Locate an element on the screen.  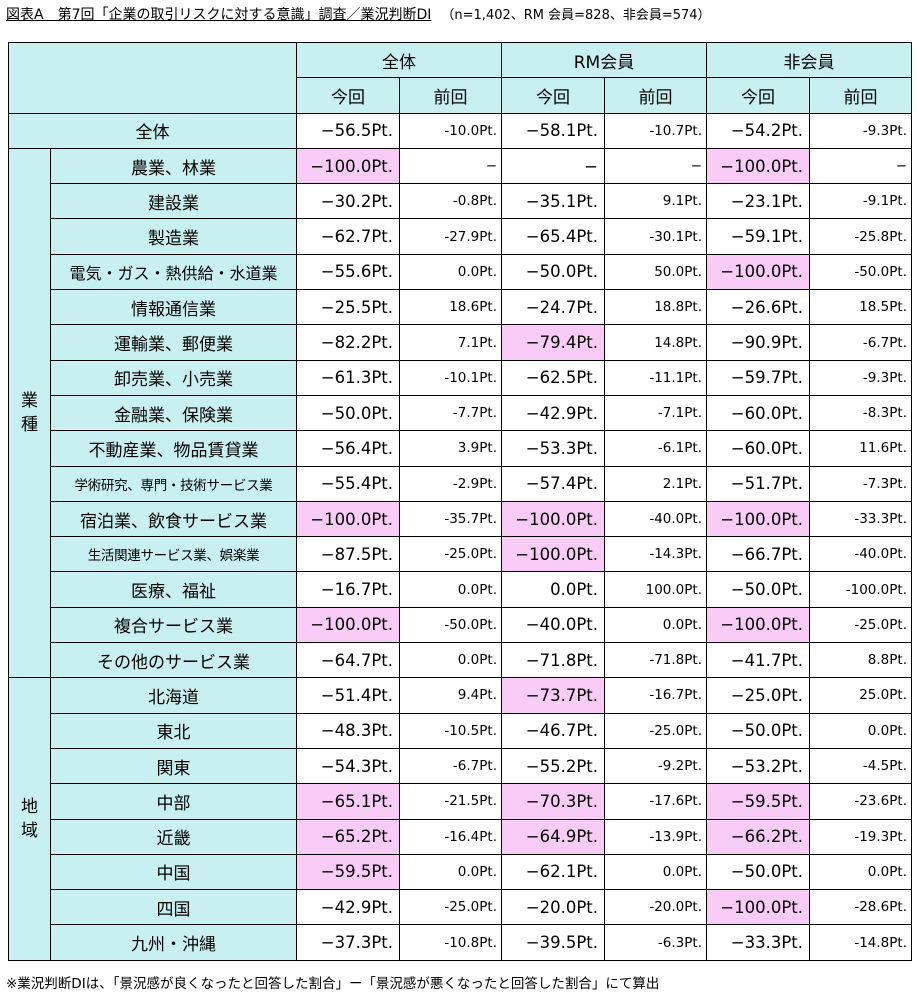
value-current: −56.5Pt. is located at coordinates (348, 130).